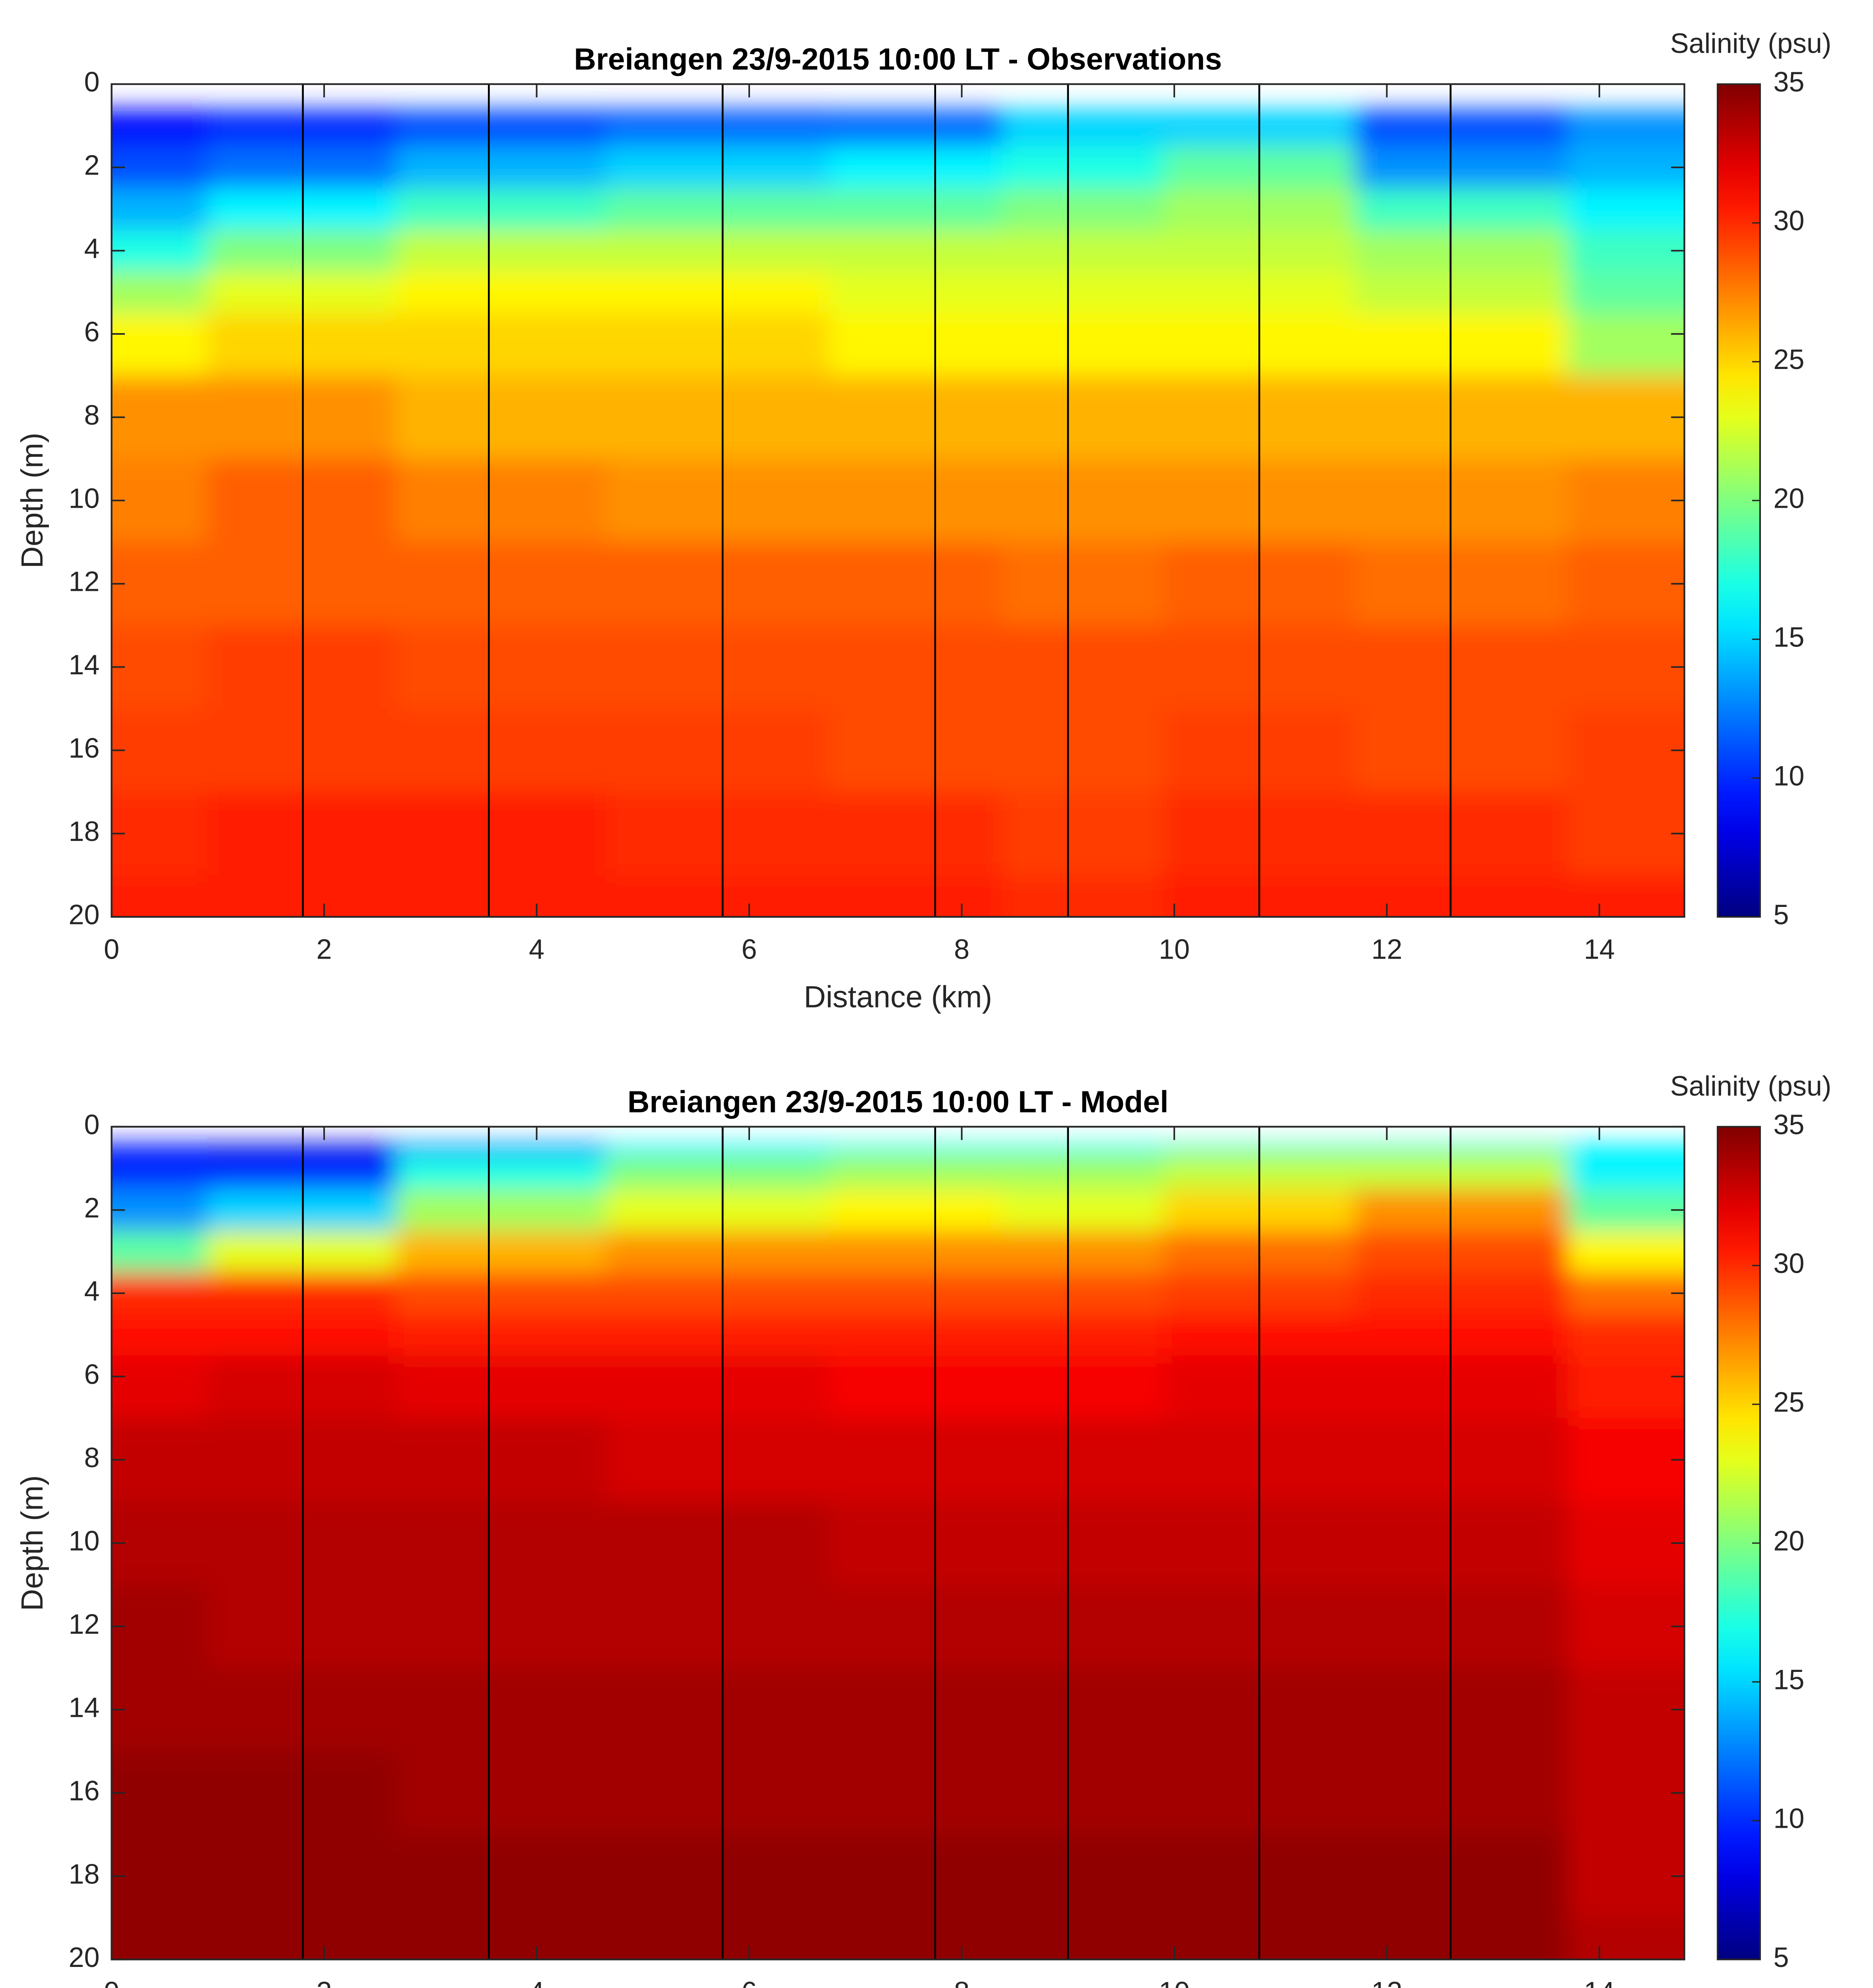 This screenshot has width=1873, height=1988. Describe the element at coordinates (1788, 1263) in the screenshot. I see `colorbar-tick-label: 30` at that location.